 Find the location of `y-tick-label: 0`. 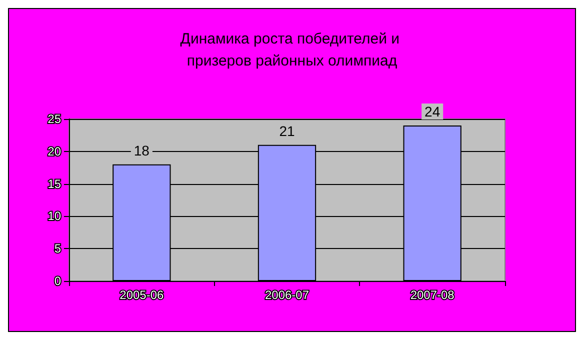

y-tick-label: 0 is located at coordinates (58, 281).